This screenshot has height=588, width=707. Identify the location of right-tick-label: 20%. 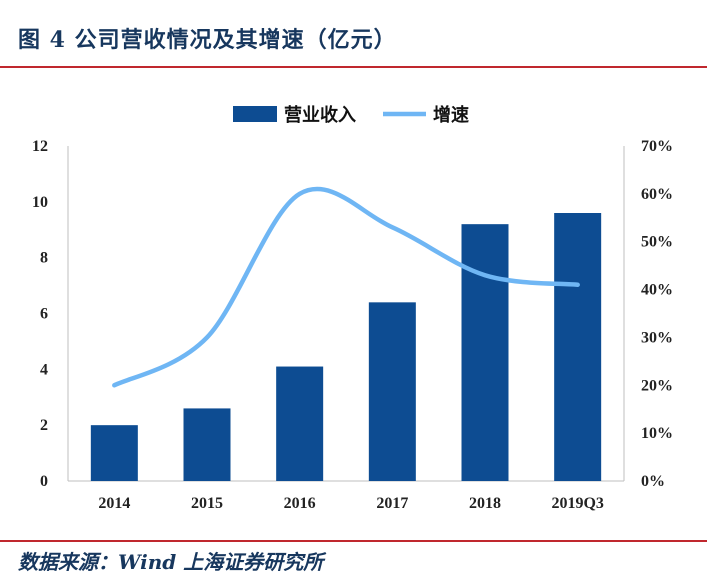
(657, 385).